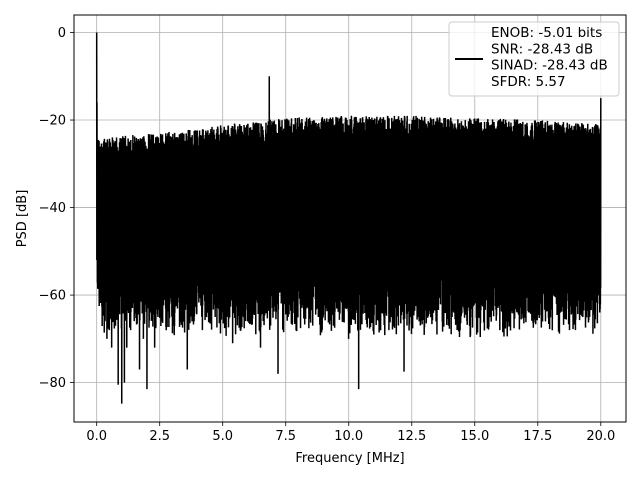 The height and width of the screenshot is (480, 640). I want to click on x-tick-label: 15.0, so click(474, 436).